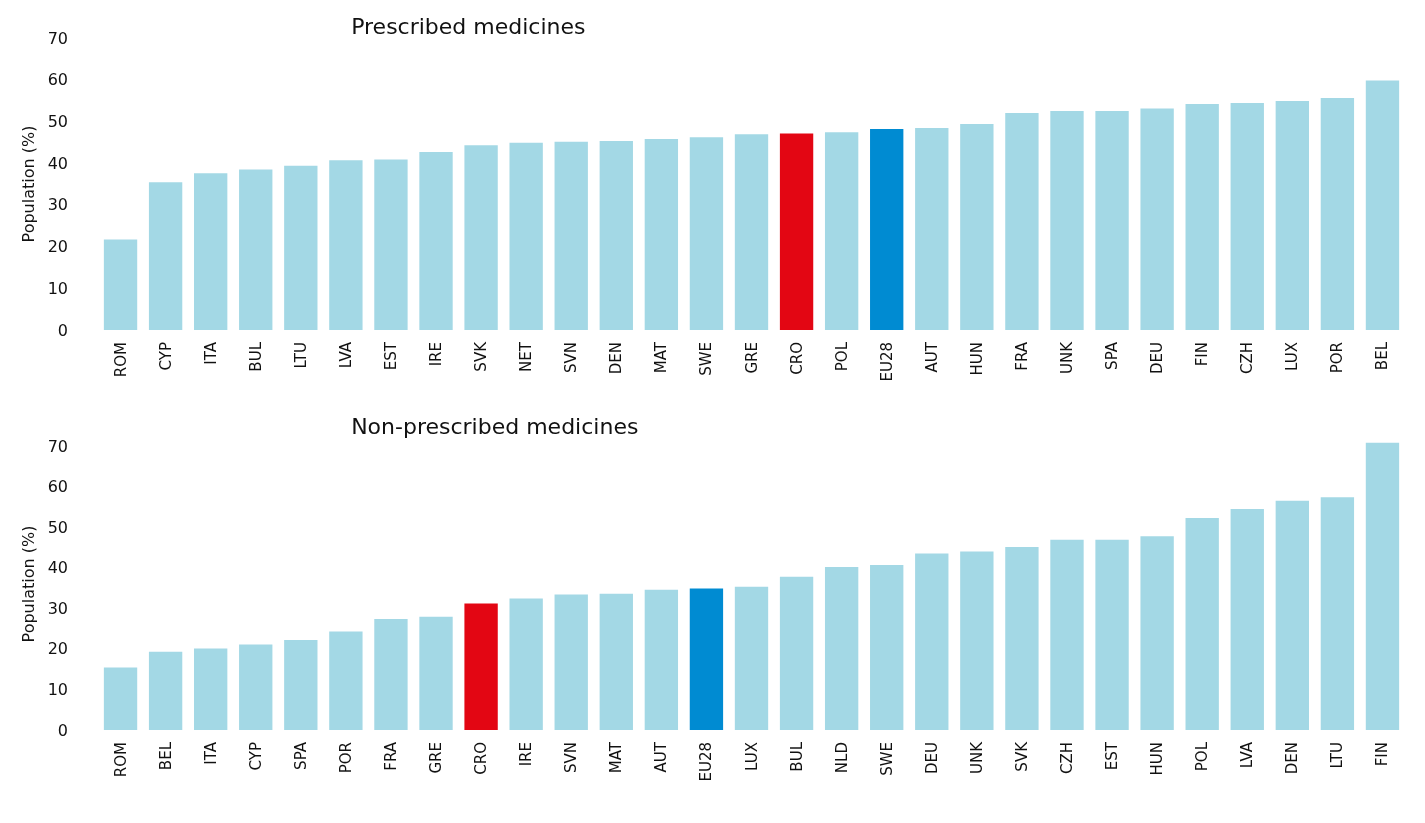  What do you see at coordinates (390, 756) in the screenshot?
I see `x-tick-label: FRA` at bounding box center [390, 756].